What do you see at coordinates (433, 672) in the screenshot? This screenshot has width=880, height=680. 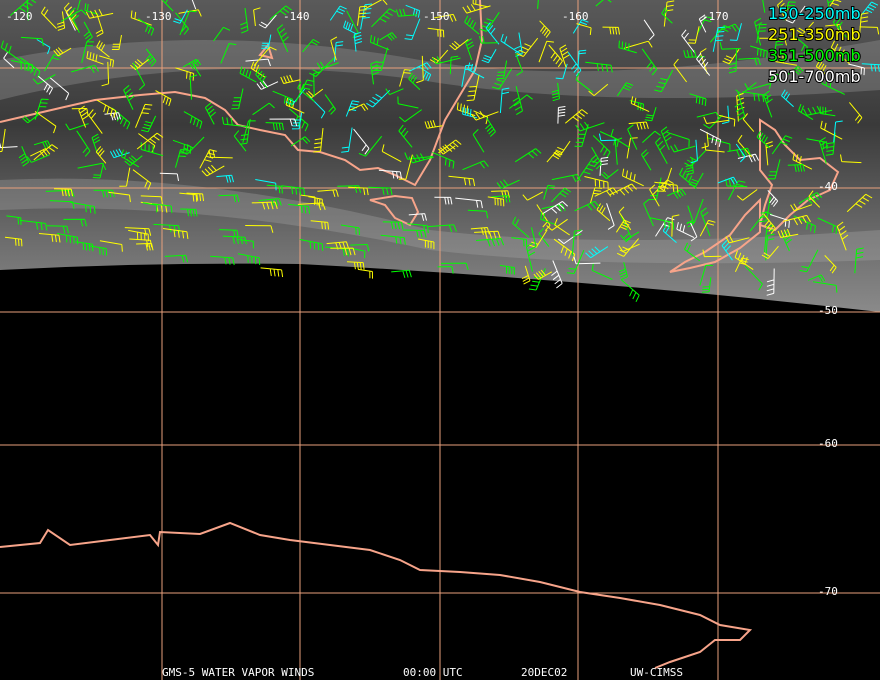 I see `footer-text: 00:00 UTC` at bounding box center [433, 672].